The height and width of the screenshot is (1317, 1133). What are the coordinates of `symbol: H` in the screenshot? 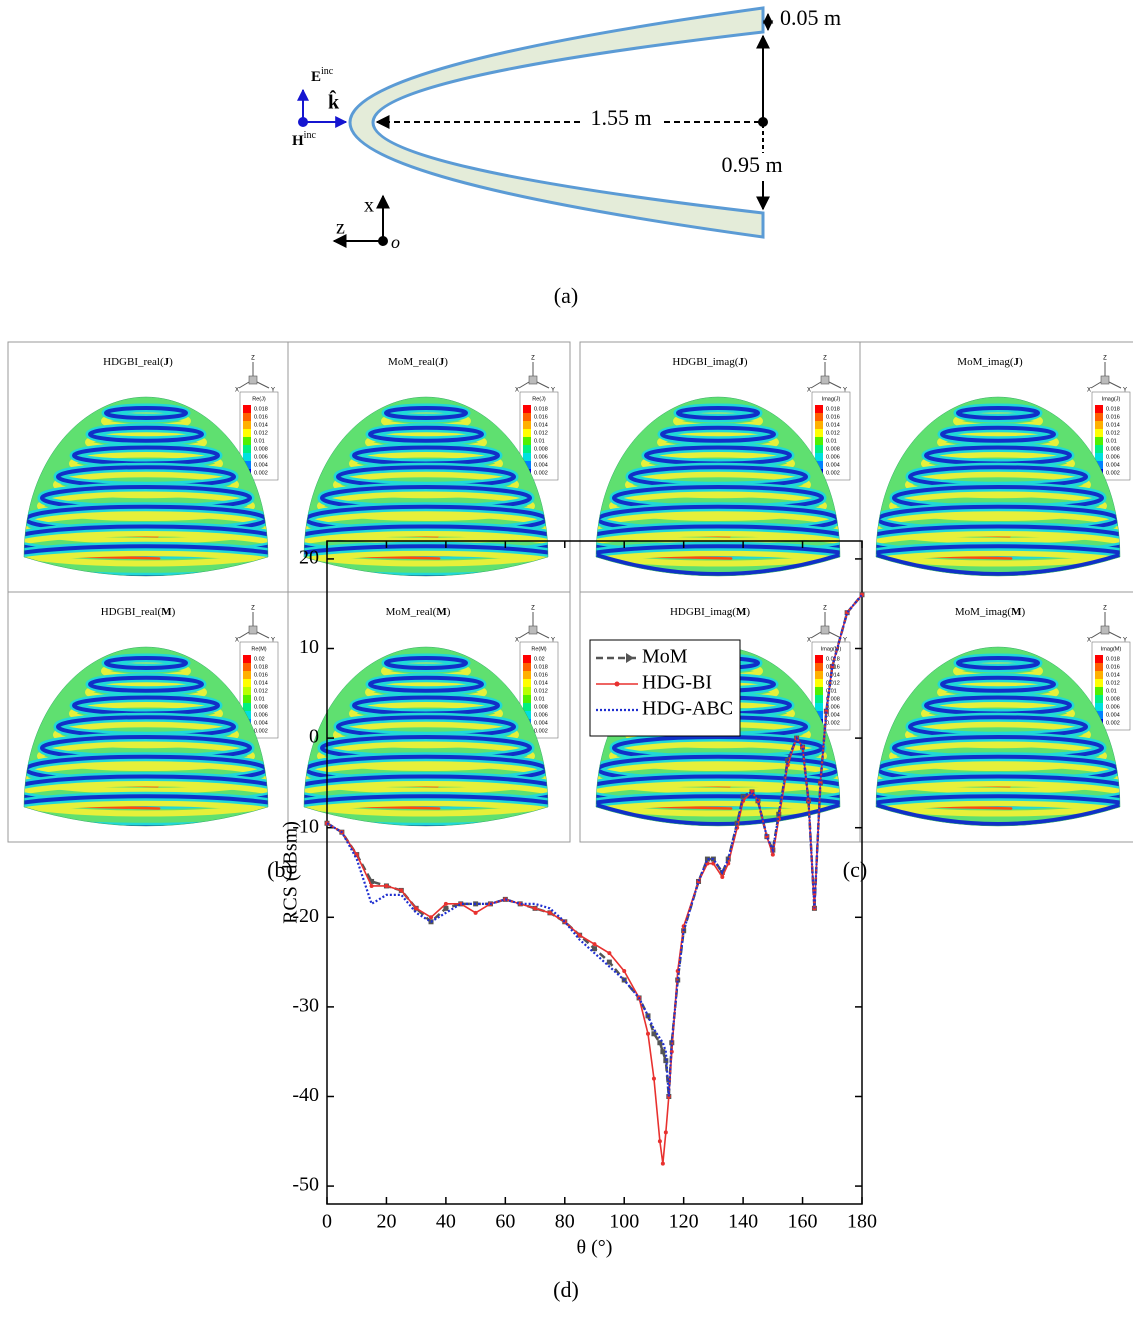 It's located at (298, 141).